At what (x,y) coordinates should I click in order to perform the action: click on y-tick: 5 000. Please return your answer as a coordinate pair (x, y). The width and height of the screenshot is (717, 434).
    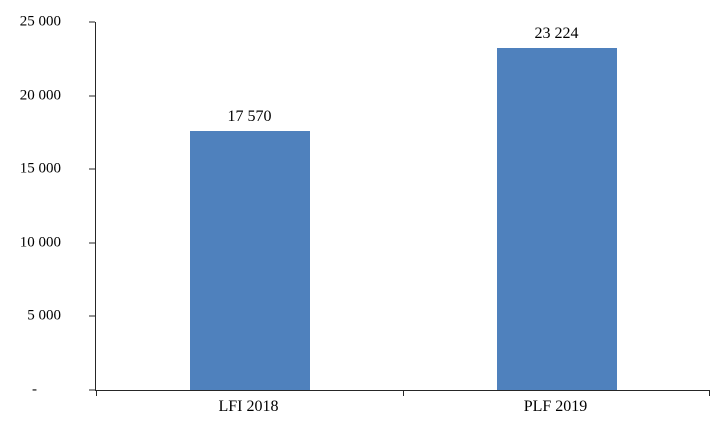
    Looking at the image, I should click on (61, 316).